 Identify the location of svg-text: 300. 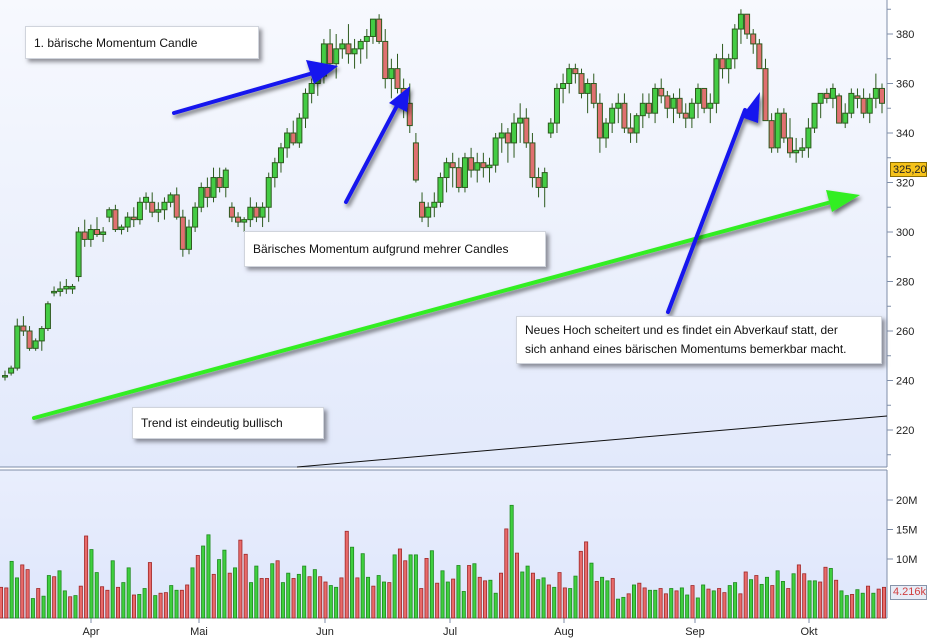
(905, 233).